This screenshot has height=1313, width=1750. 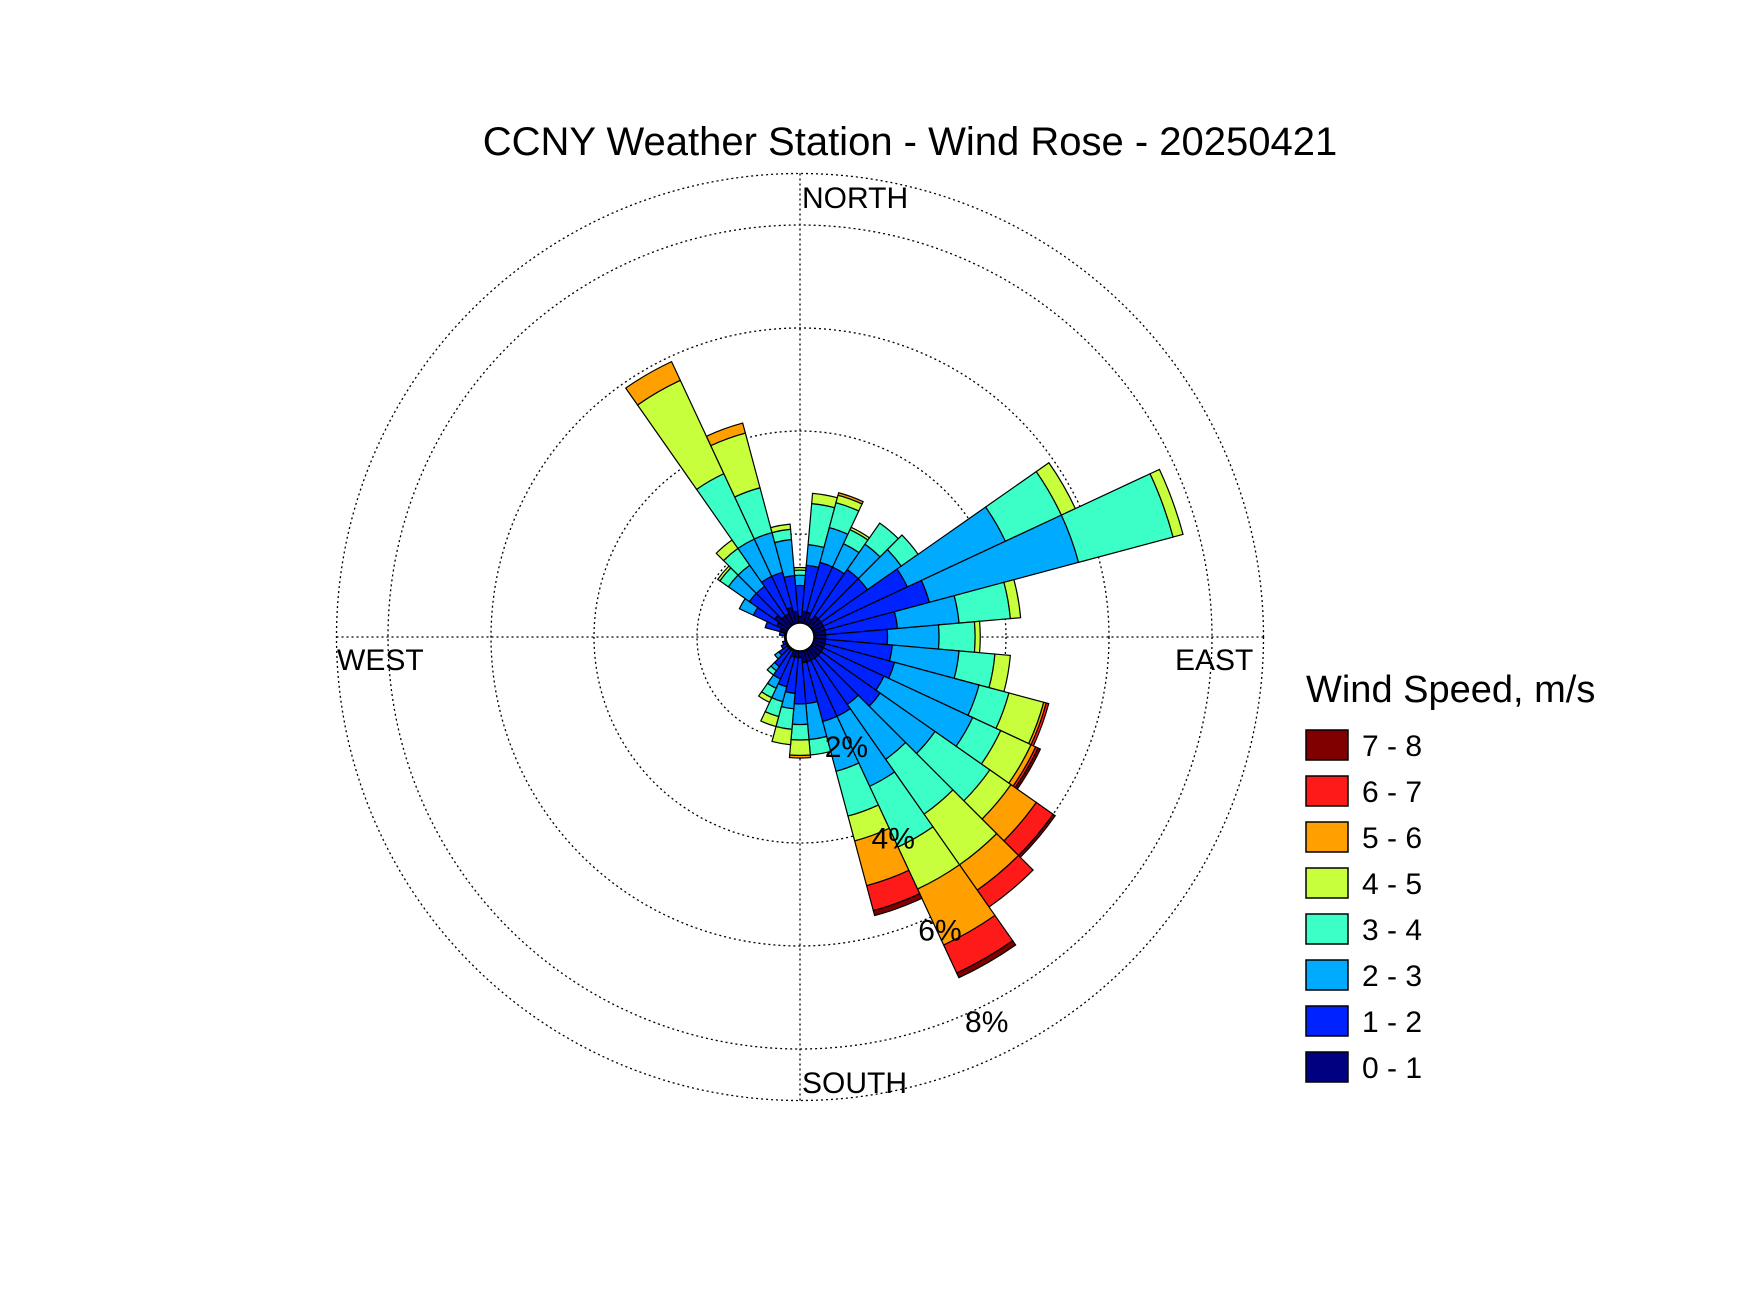 What do you see at coordinates (893, 839) in the screenshot?
I see `ring-label: 4%` at bounding box center [893, 839].